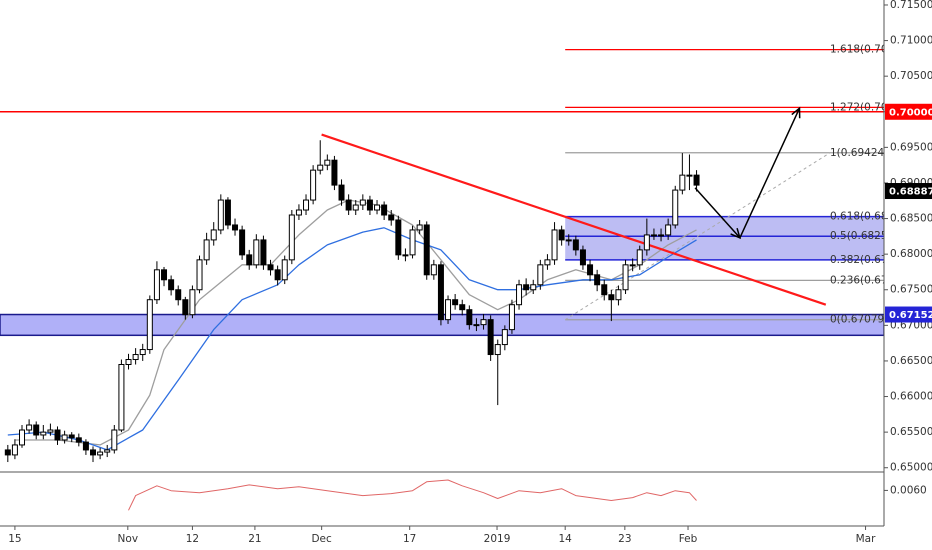  What do you see at coordinates (911, 76) in the screenshot?
I see `y-tick-label: 0.70500` at bounding box center [911, 76].